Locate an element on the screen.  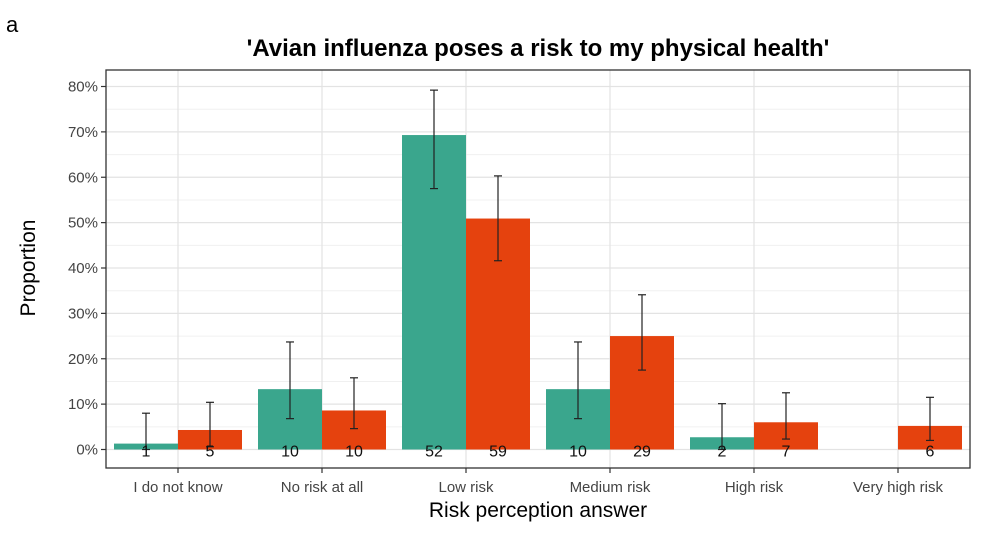
x-tick-label: Medium risk is located at coordinates (610, 487).